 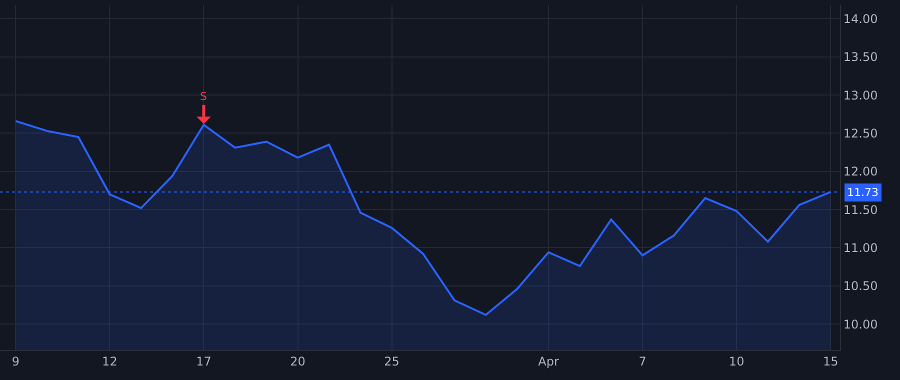 What do you see at coordinates (860, 57) in the screenshot?
I see `y-tick-label: 13.50` at bounding box center [860, 57].